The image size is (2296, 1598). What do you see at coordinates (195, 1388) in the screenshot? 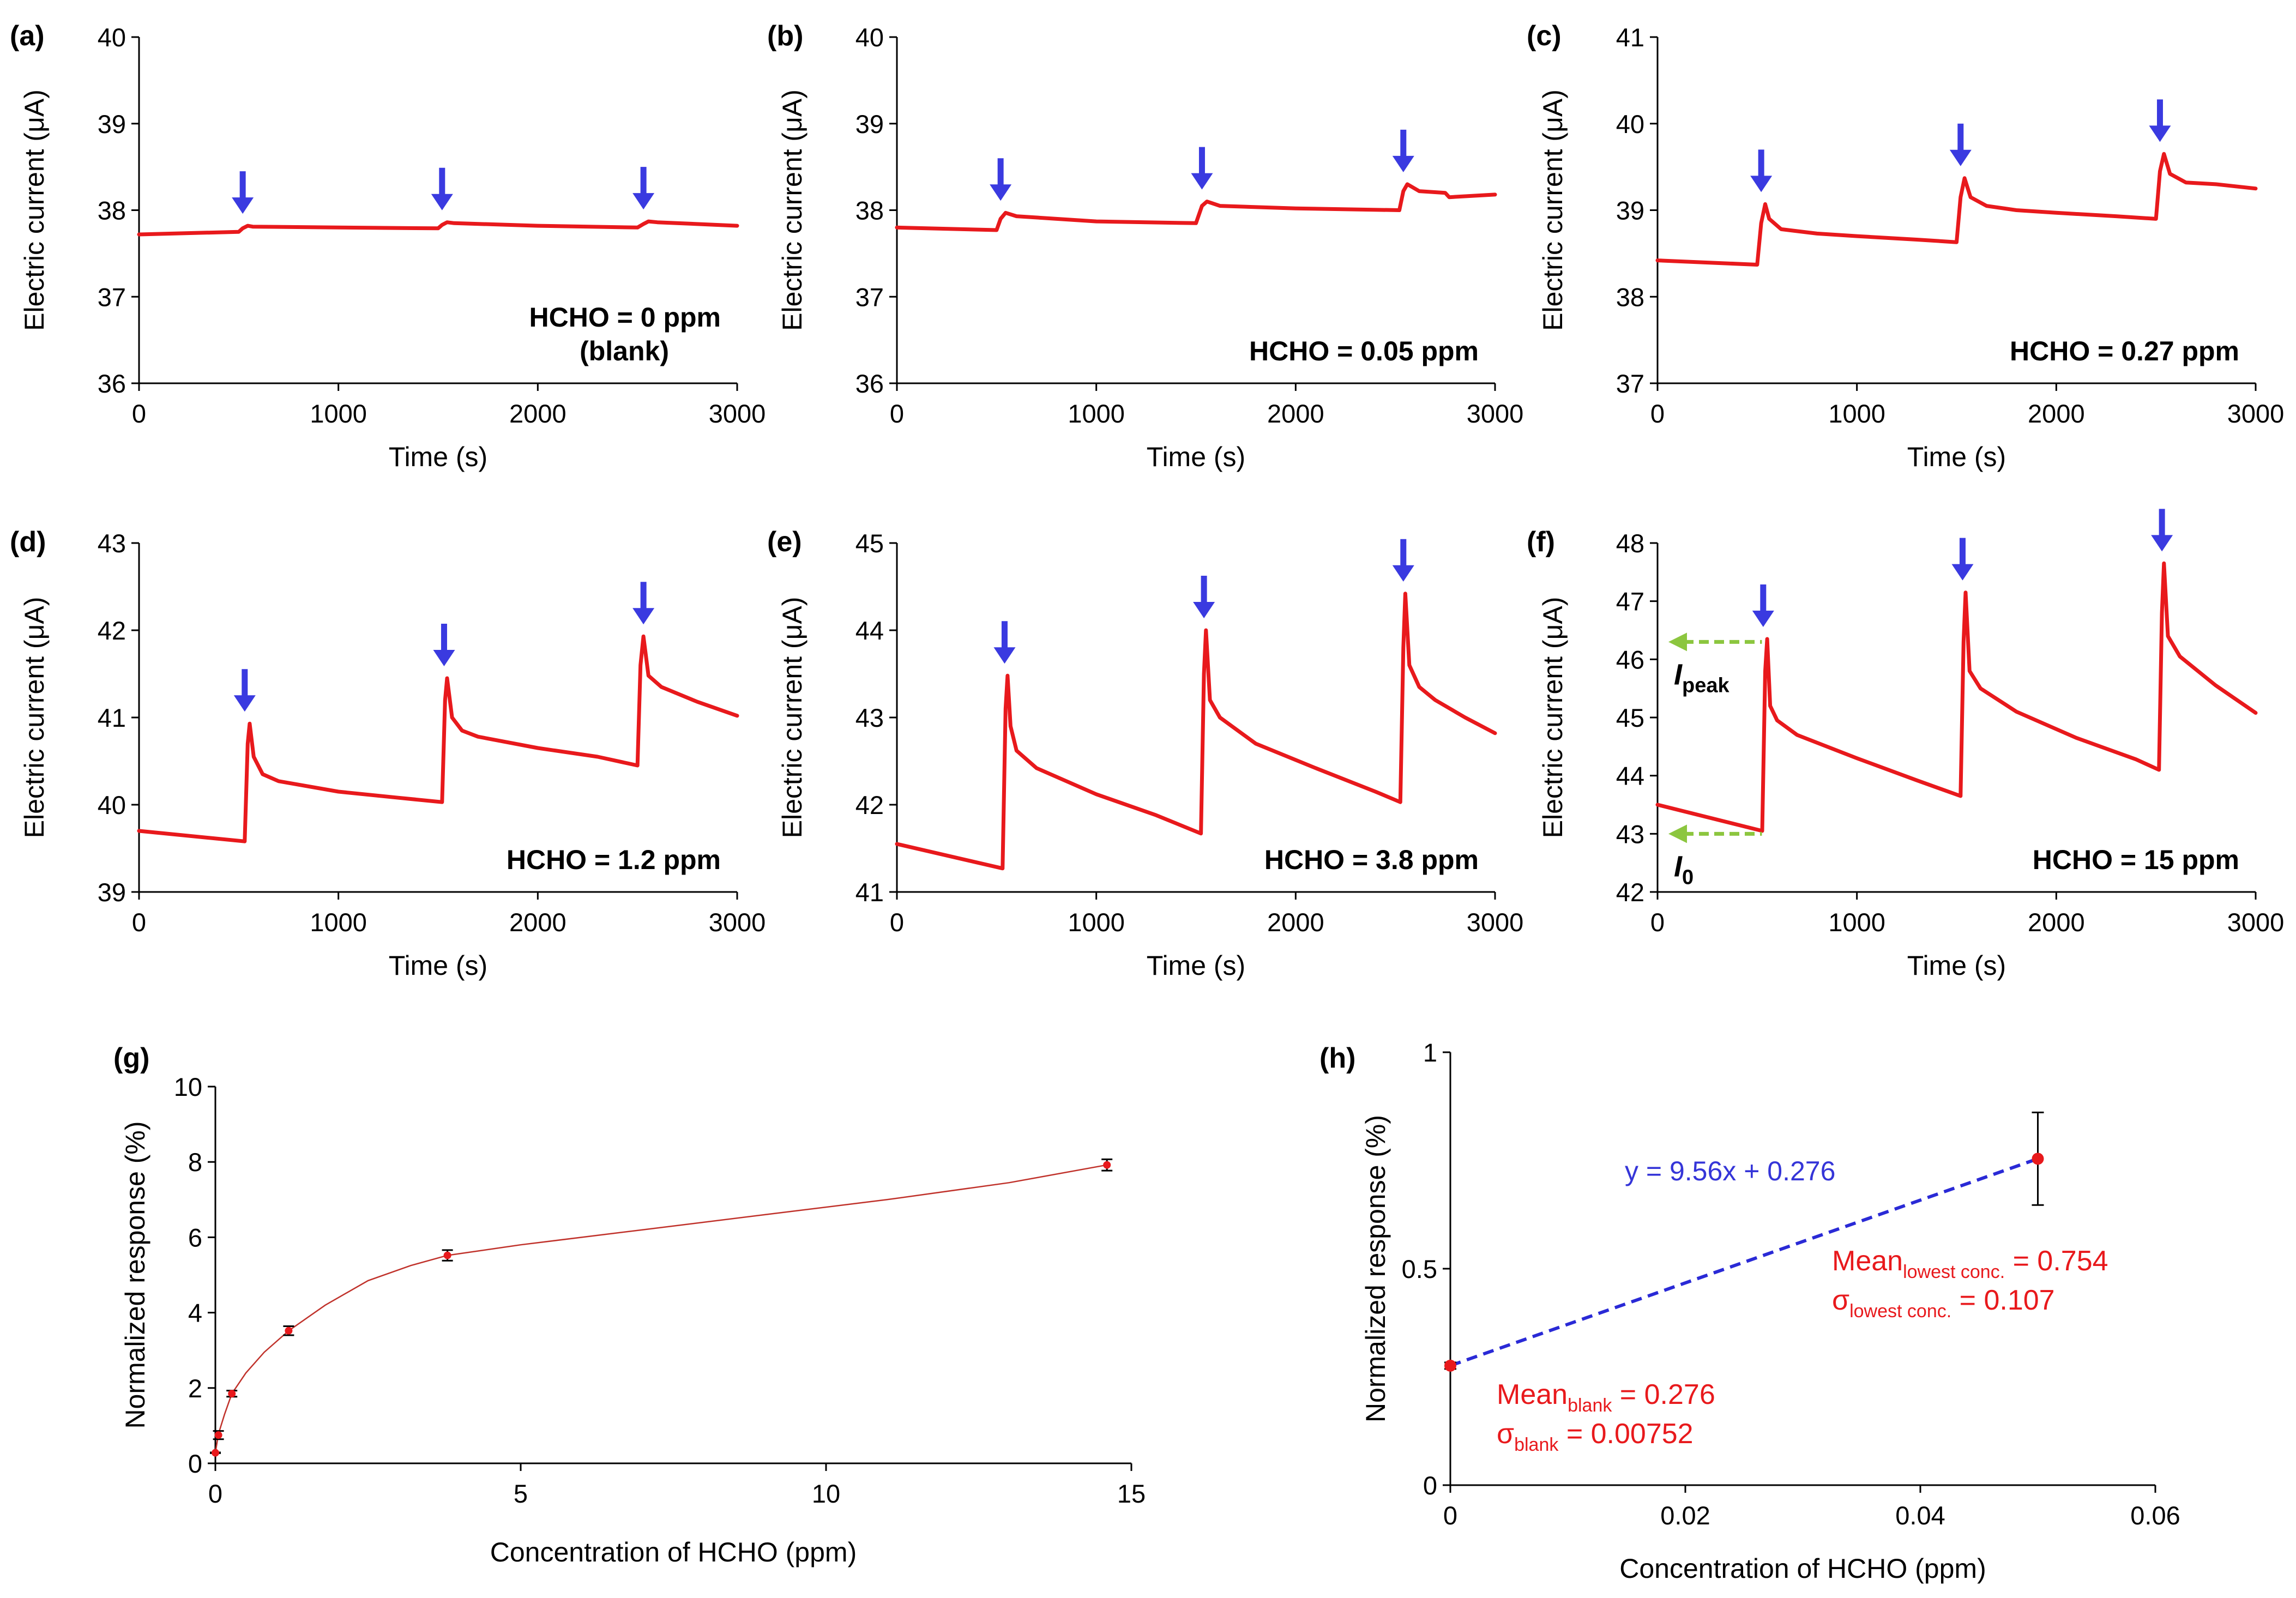
I see `y-tick-label: 2` at bounding box center [195, 1388].